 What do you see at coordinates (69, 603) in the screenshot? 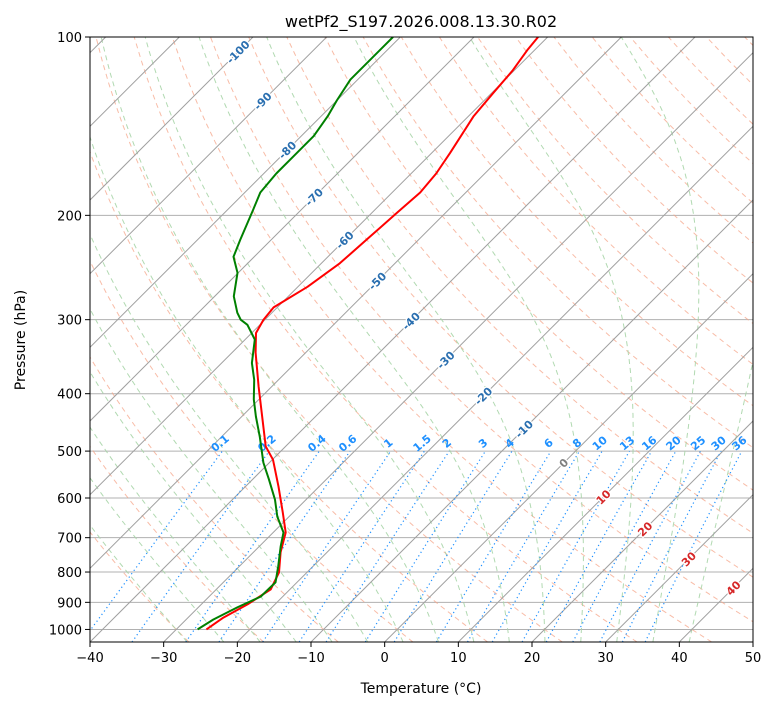
I see `y-tick-label: 900` at bounding box center [69, 603].